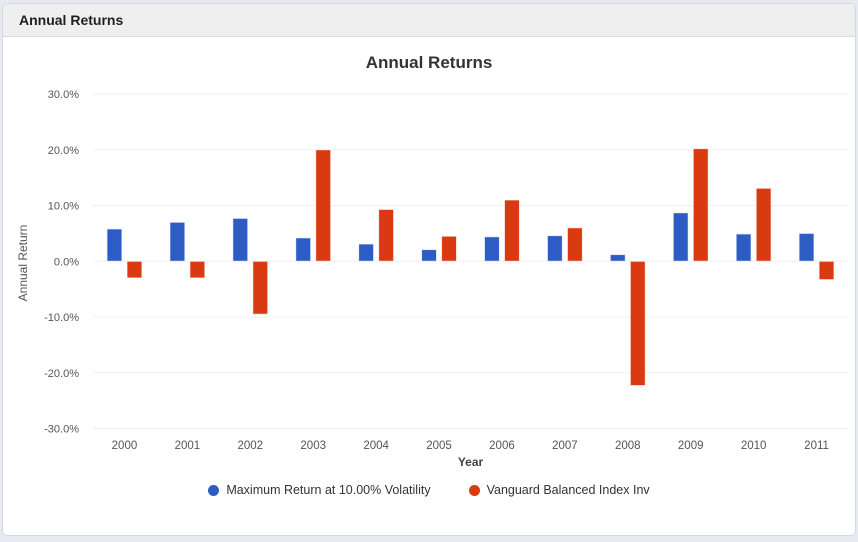 This screenshot has height=542, width=858. Describe the element at coordinates (429, 20) in the screenshot. I see `card-header: Annual Returns` at that location.